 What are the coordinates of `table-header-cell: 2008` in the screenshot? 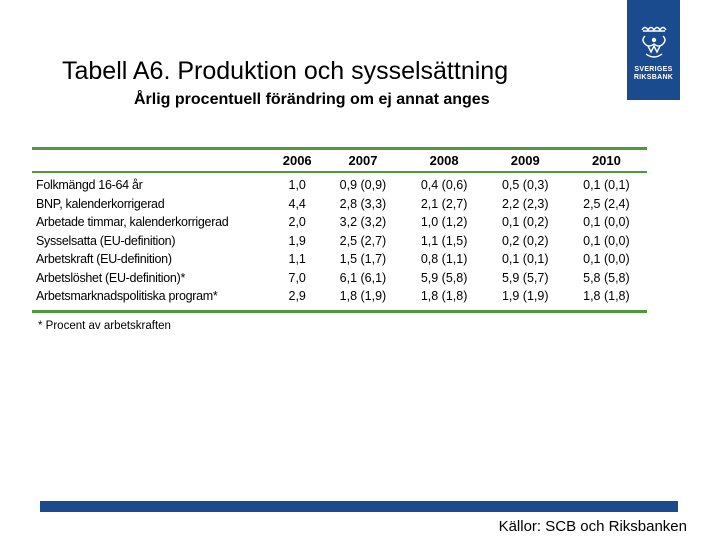 It's located at (444, 161).